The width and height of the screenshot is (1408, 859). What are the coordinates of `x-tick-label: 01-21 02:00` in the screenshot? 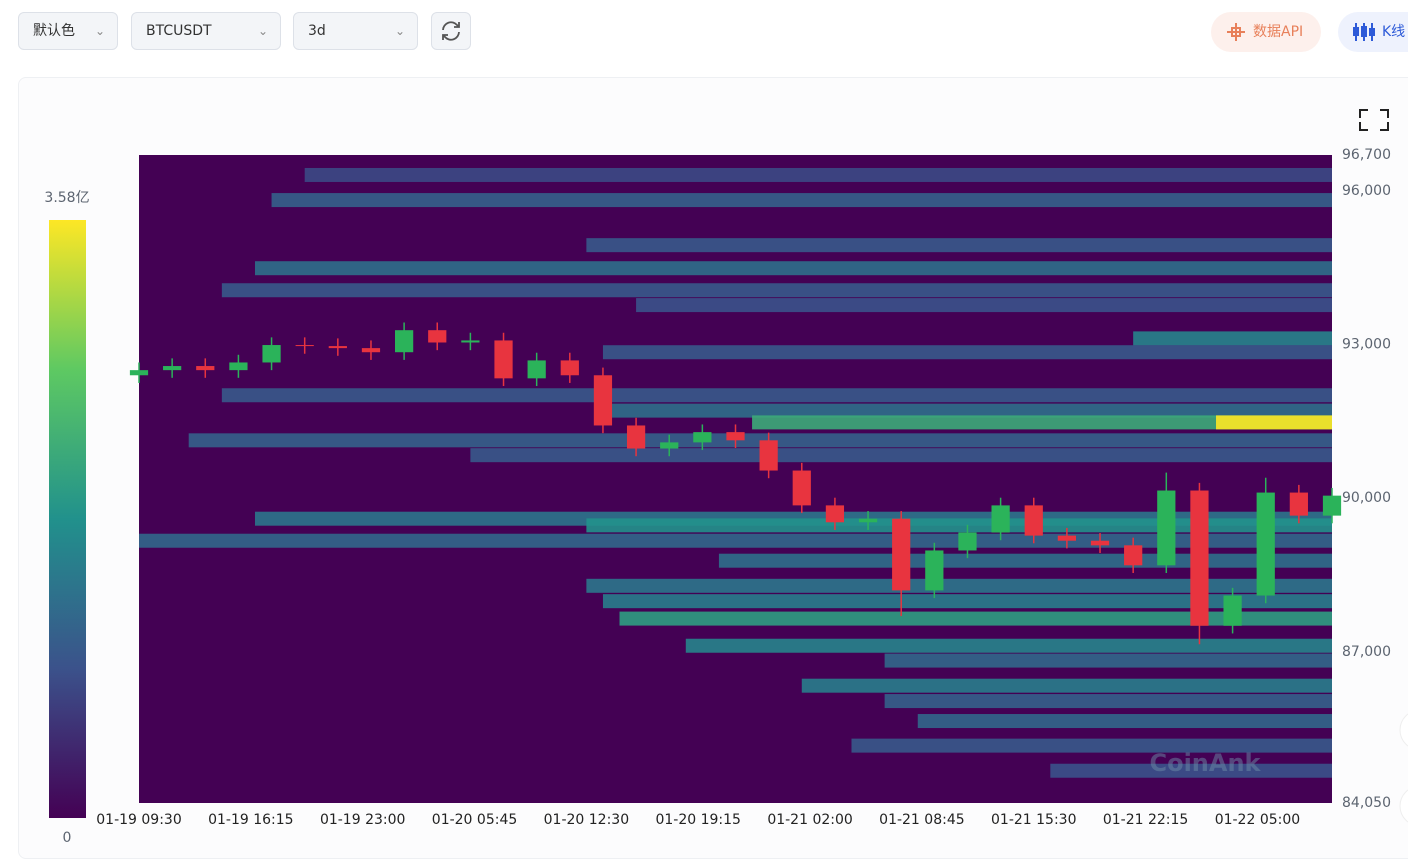 It's located at (809, 820).